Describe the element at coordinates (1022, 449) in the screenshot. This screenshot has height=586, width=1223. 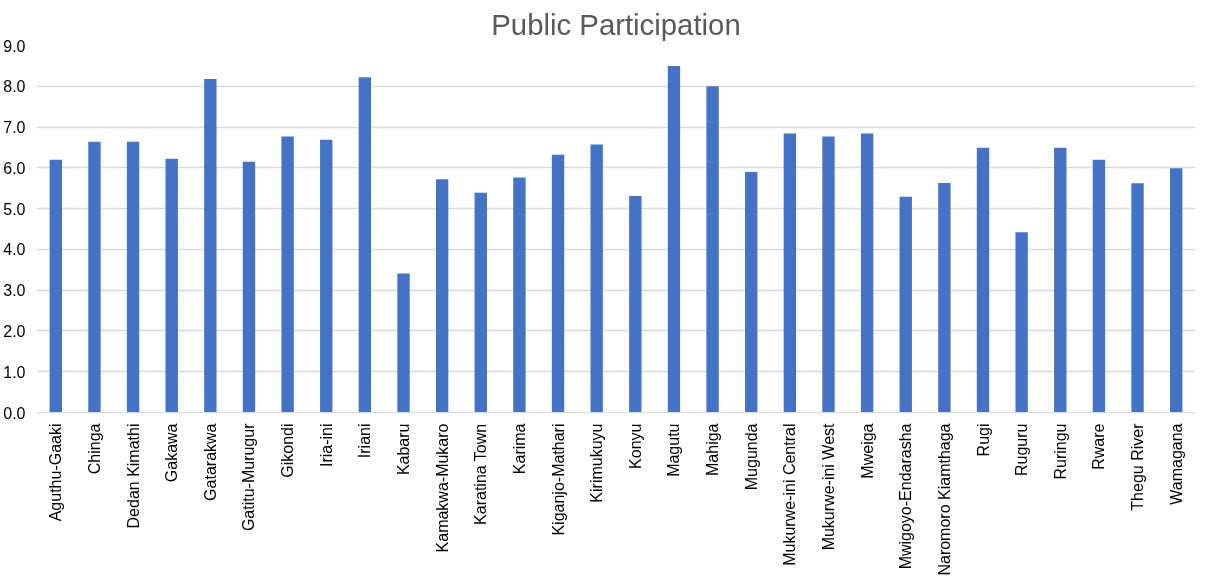
I see `x-tick-label: Ruguru` at that location.